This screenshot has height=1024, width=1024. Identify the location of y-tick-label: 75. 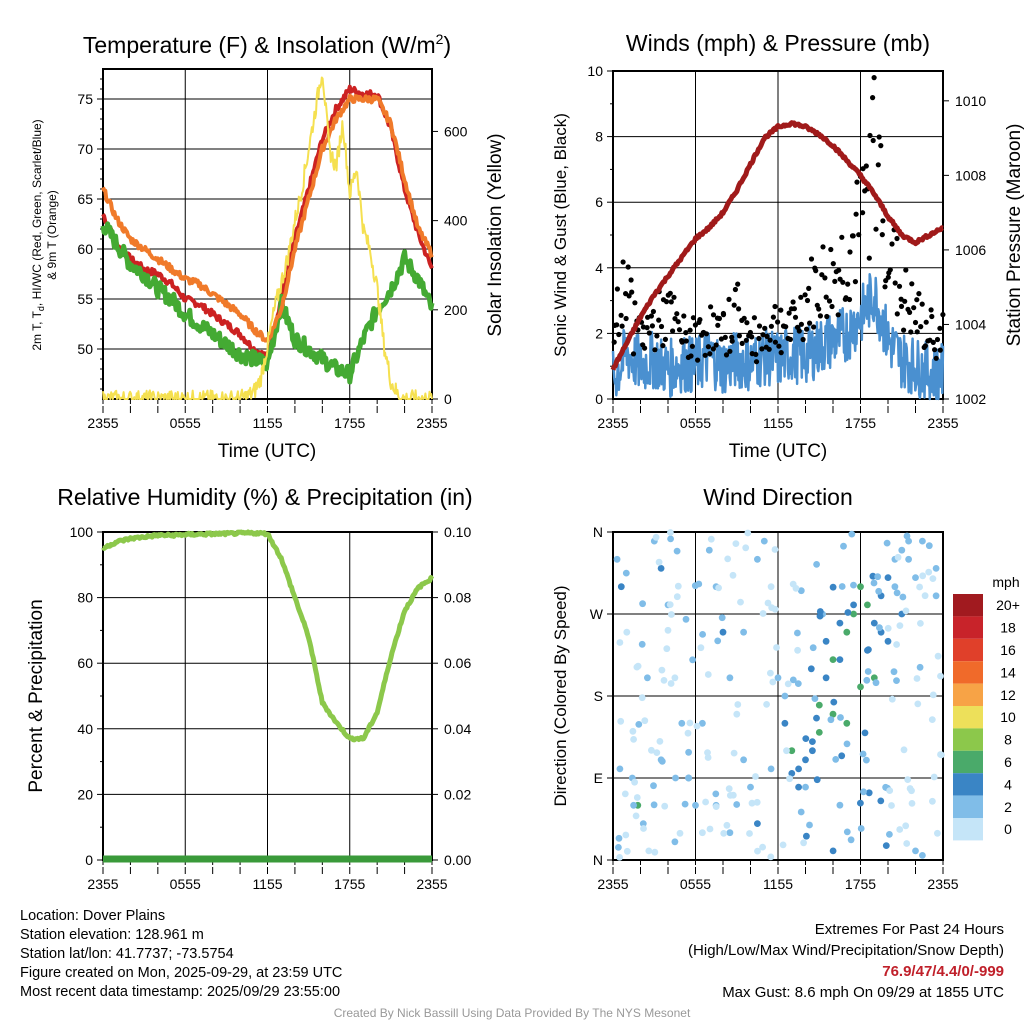
(85, 99).